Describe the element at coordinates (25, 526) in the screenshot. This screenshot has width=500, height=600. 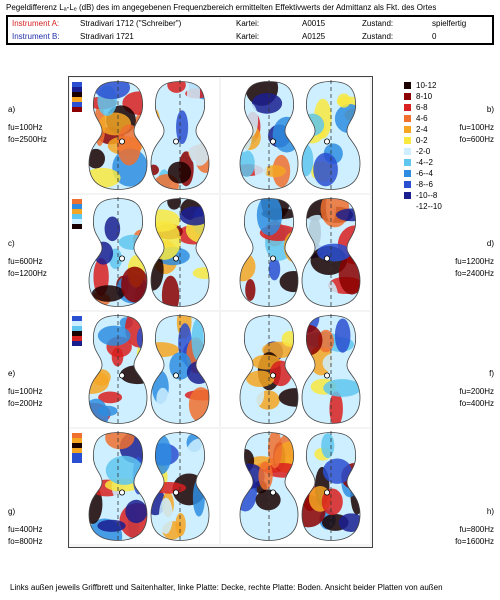
I see `panel-g-label: g) fu=400Hz fo=800Hz` at that location.